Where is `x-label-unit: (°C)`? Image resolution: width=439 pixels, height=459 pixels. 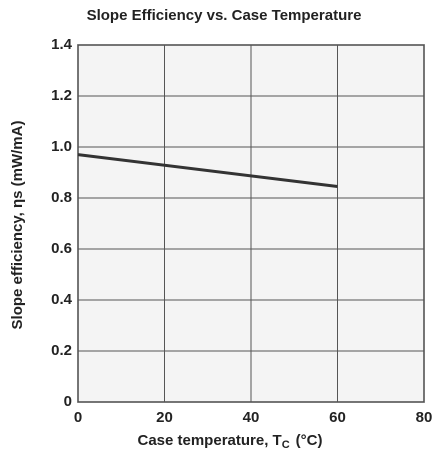
x-label-unit: (°C) is located at coordinates (309, 440).